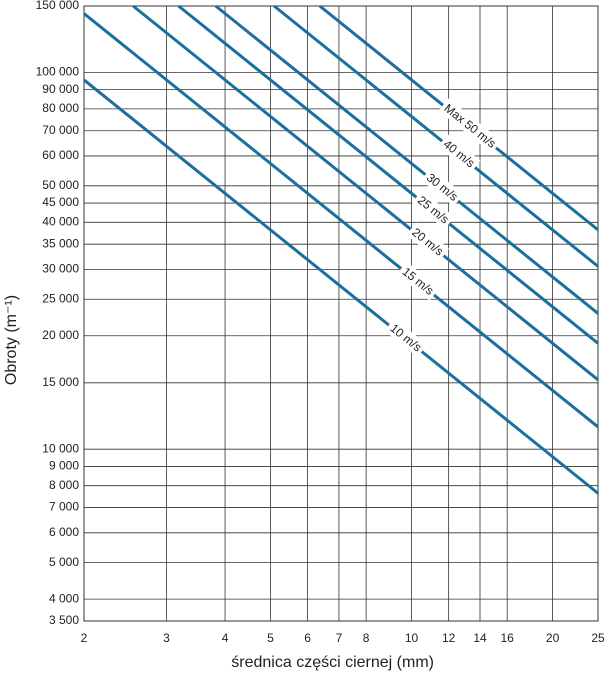 Image resolution: width=607 pixels, height=681 pixels. I want to click on y-tick-label: 35 000, so click(60, 243).